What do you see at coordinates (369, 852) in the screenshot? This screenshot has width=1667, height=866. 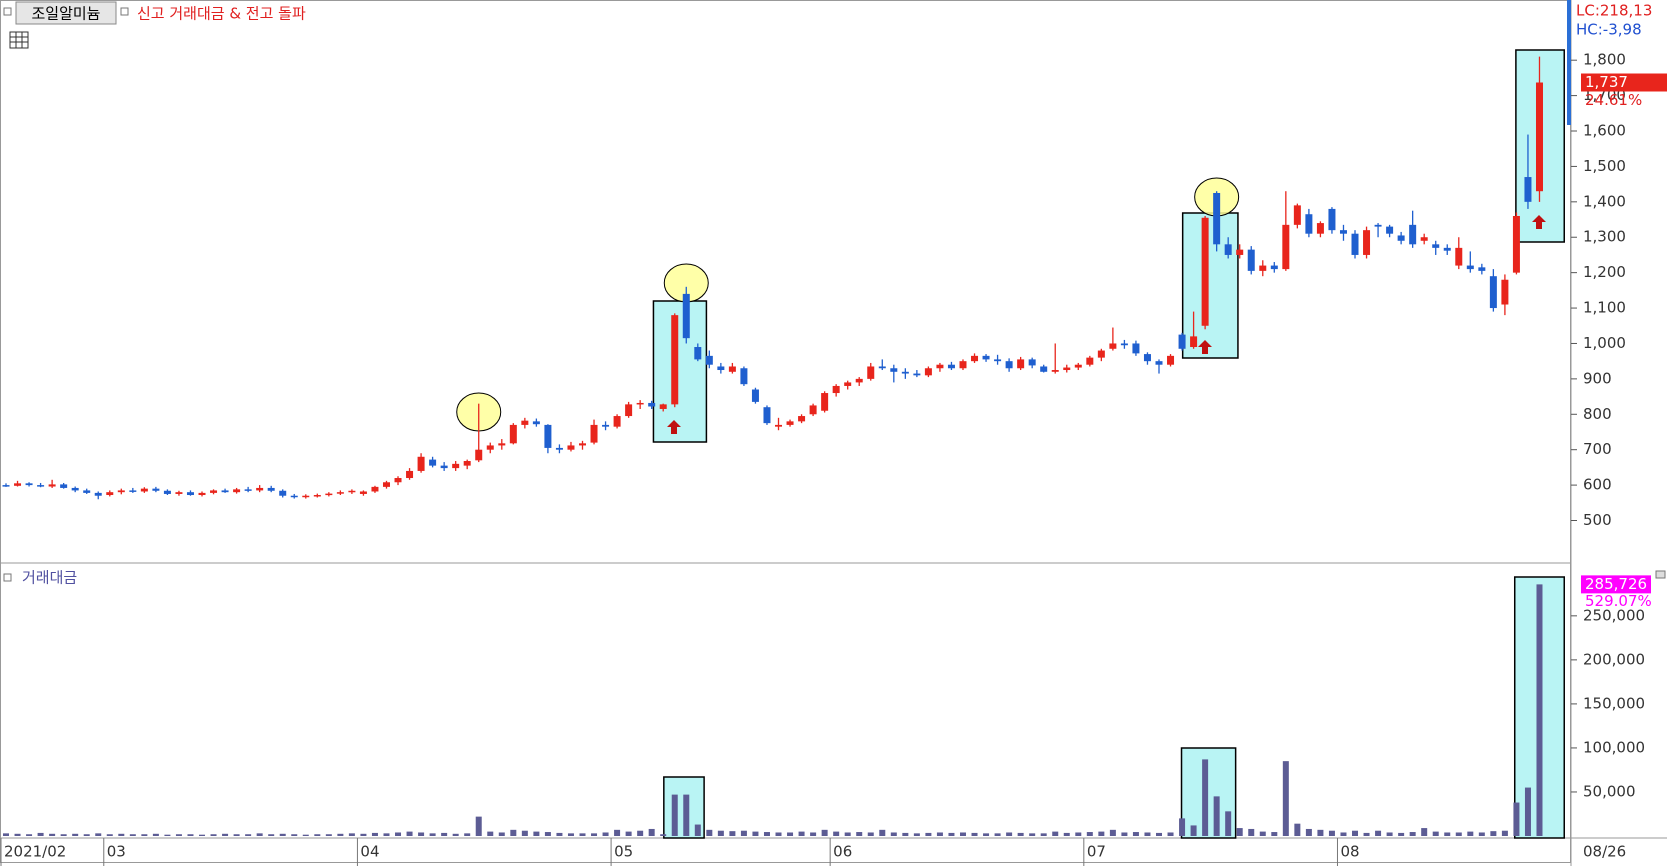 I see `x-tick-label: 04` at bounding box center [369, 852].